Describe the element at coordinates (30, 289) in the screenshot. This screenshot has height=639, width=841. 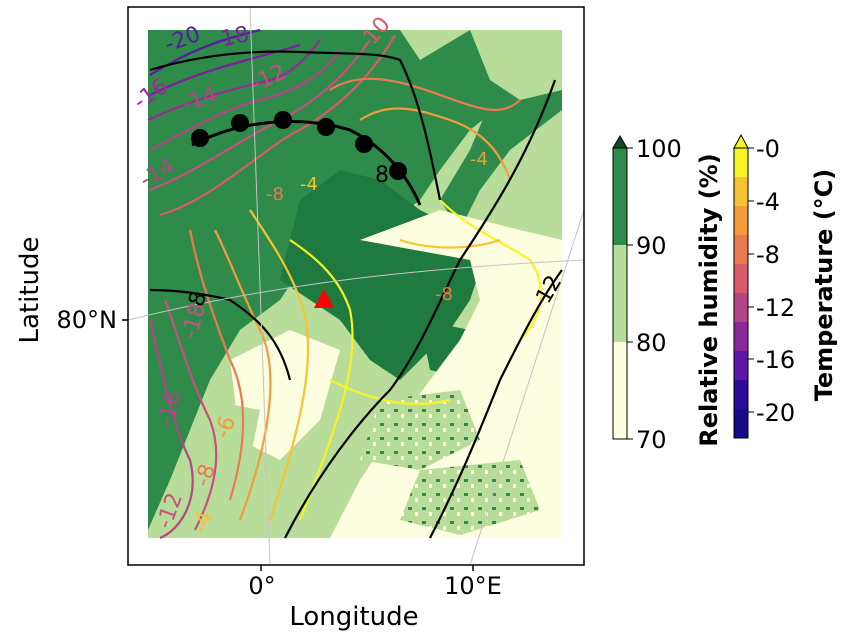
I see `y-axis-label: Latitude` at that location.